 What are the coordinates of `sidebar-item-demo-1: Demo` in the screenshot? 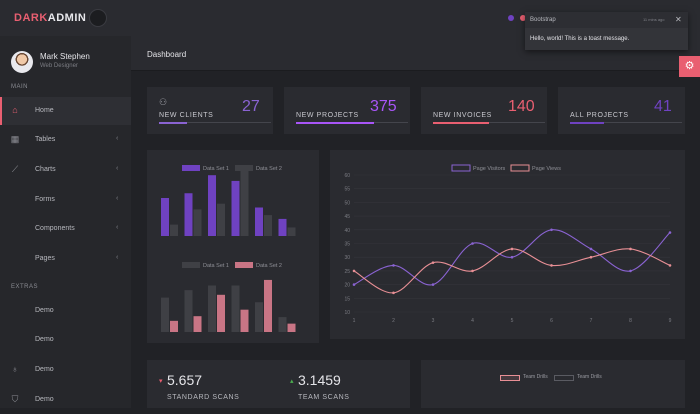 It's located at (65, 311).